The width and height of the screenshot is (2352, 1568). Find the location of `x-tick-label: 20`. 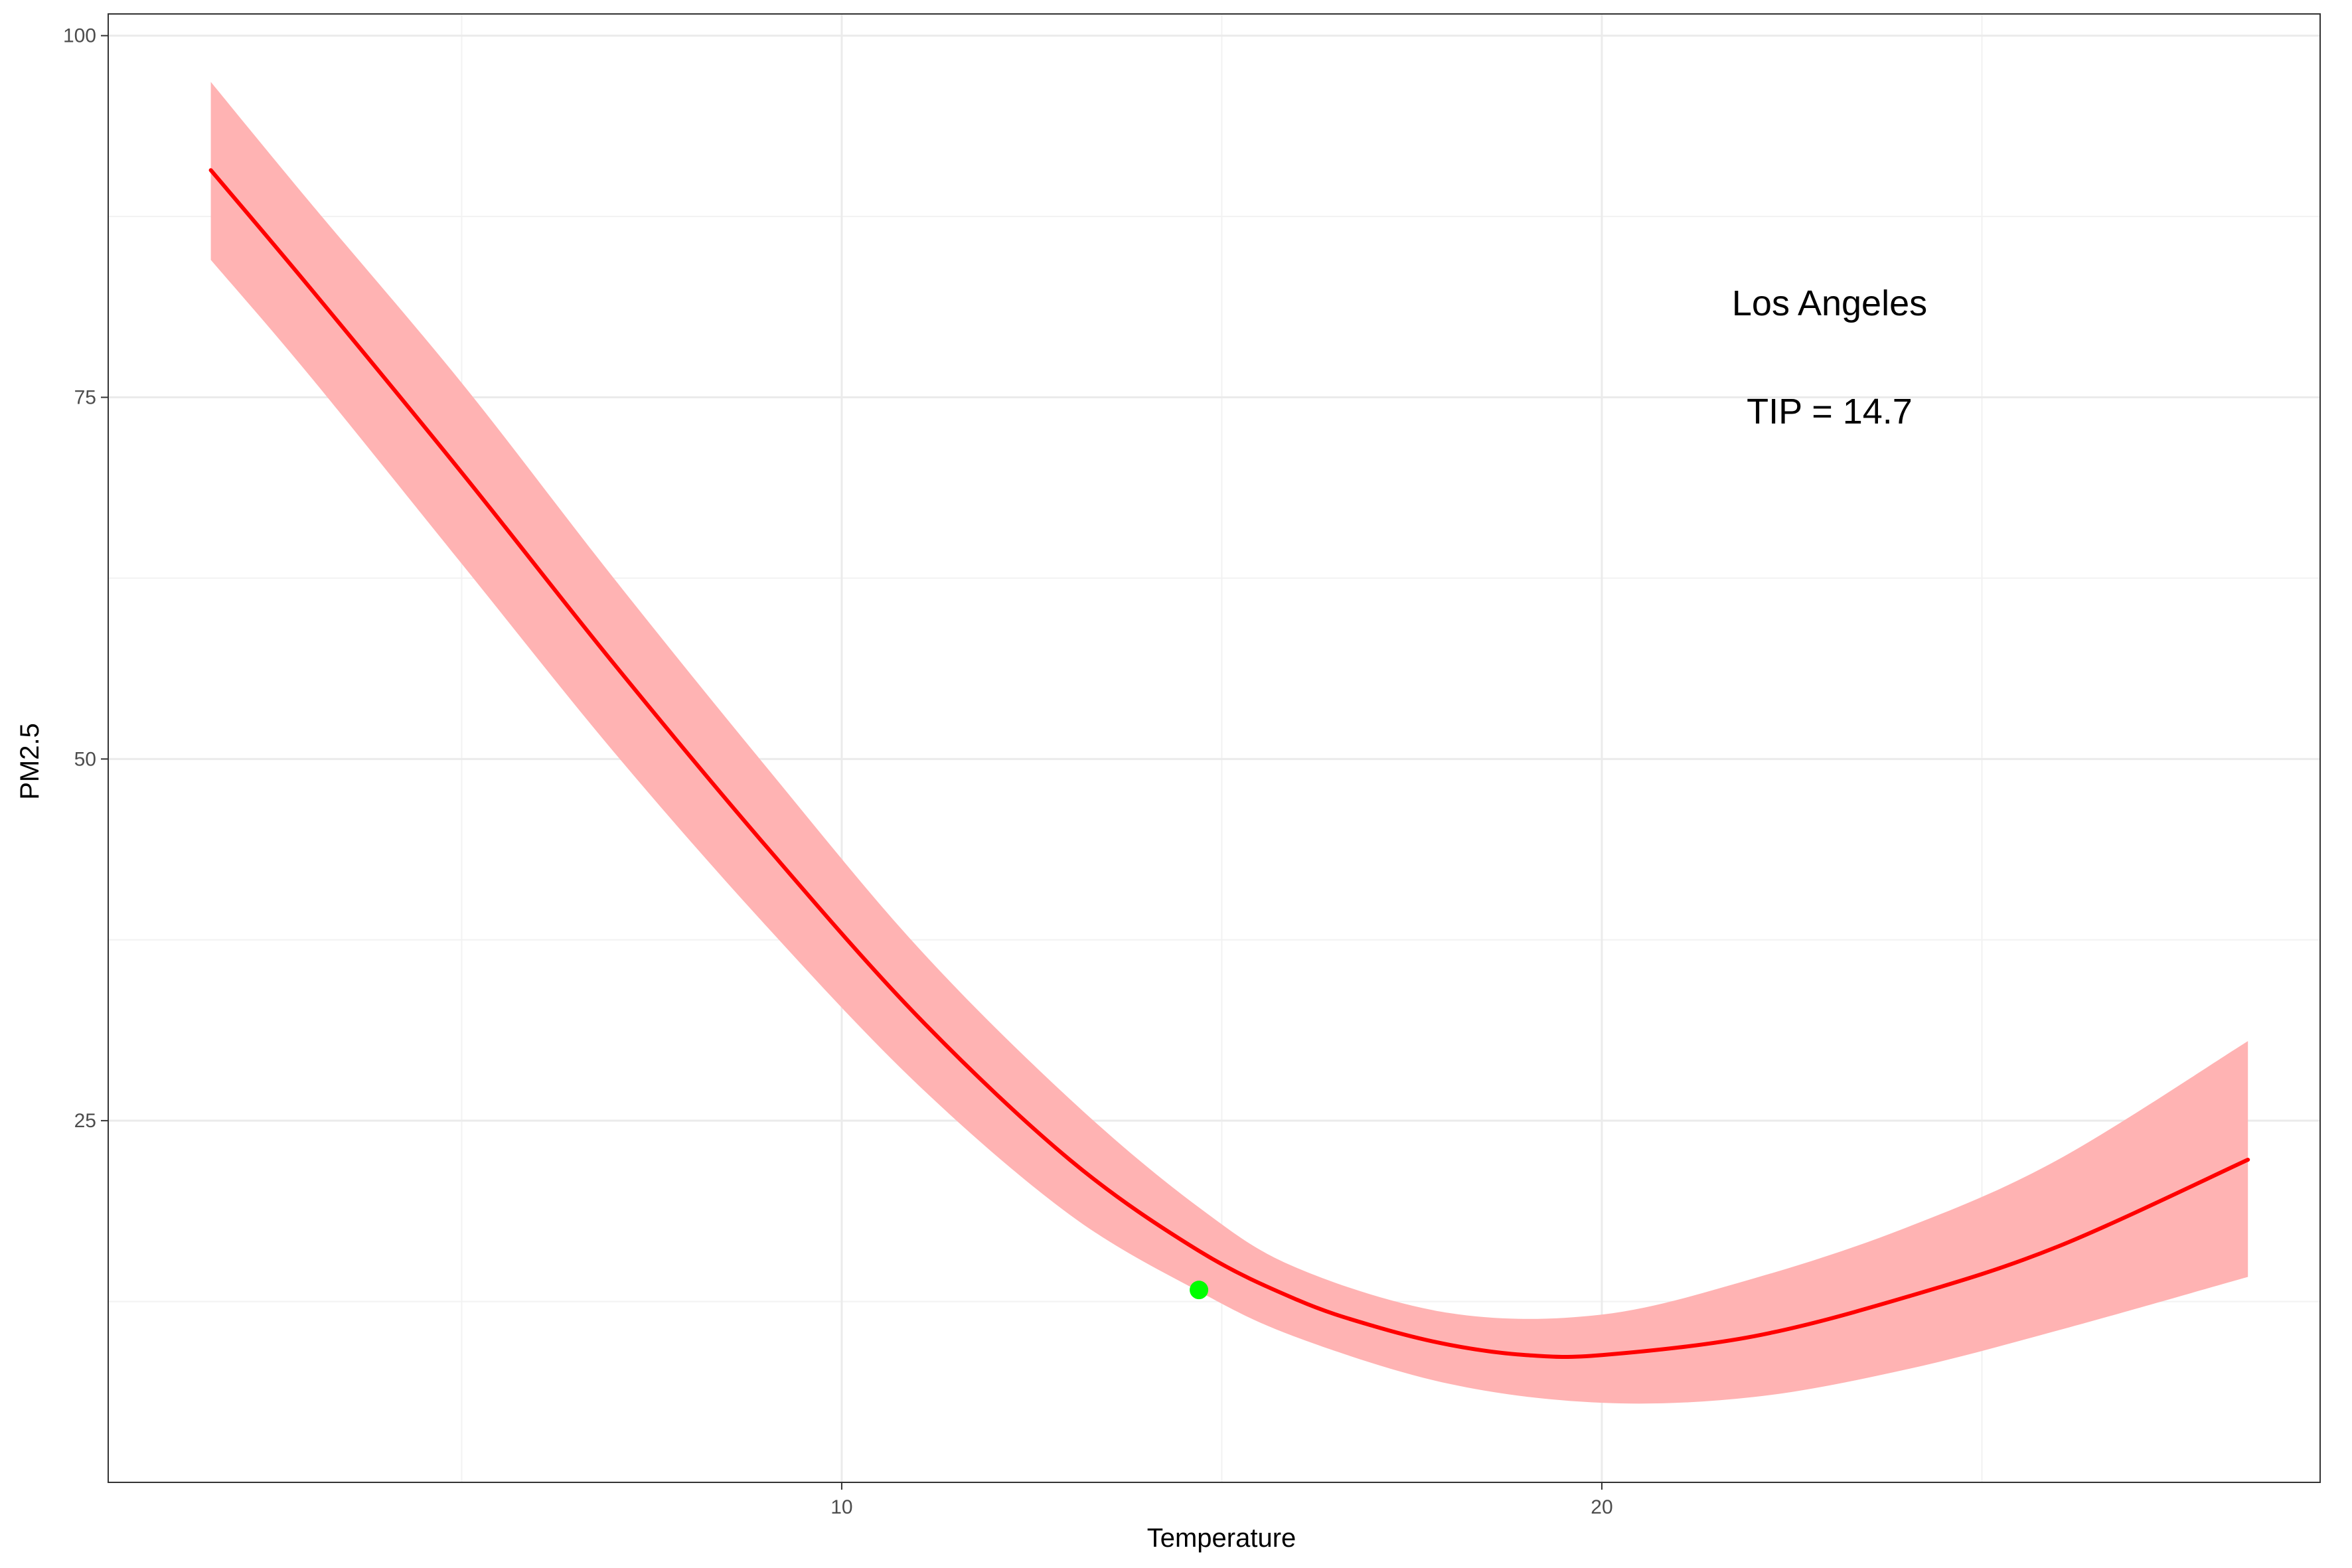

x-tick-label: 20 is located at coordinates (1601, 1507).